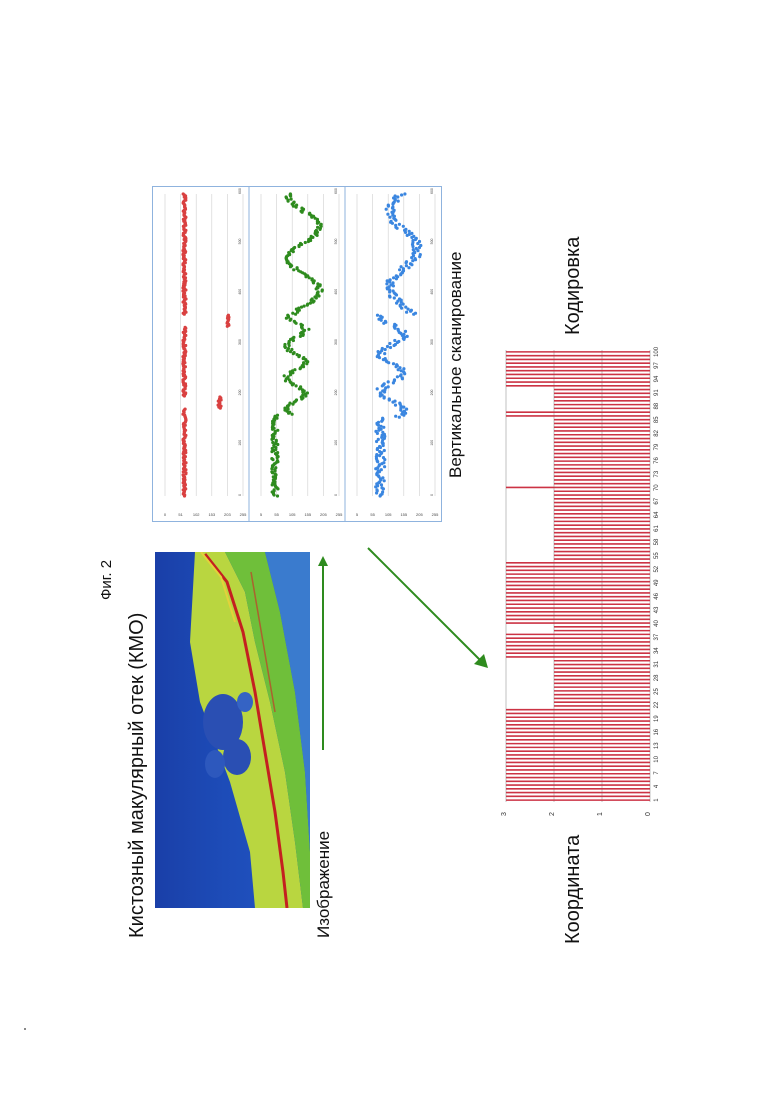 This screenshot has height=1103, width=780. I want to click on bar-x-tick-label: 19, so click(657, 718).